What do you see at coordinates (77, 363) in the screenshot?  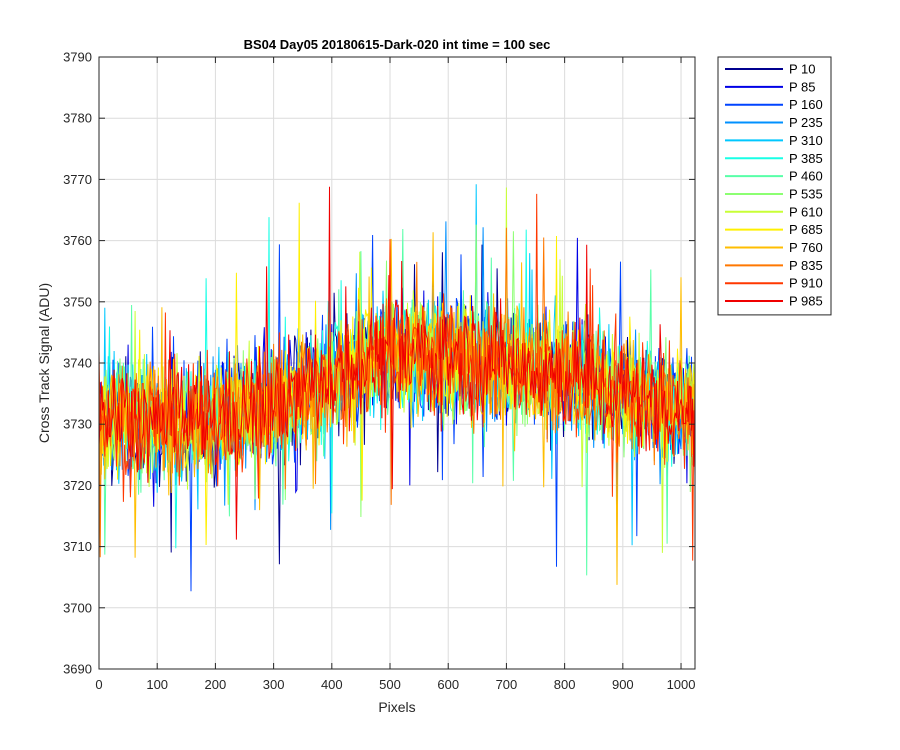 I see `y-tick-label: 3740` at bounding box center [77, 363].